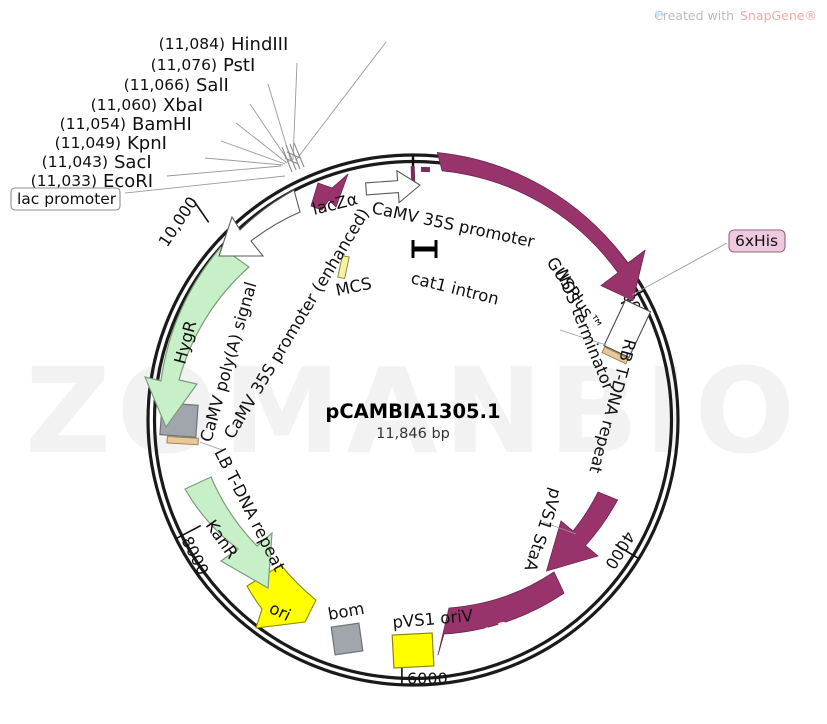 The width and height of the screenshot is (827, 724). I want to click on pvs1-staa-leader-line, so click(559, 528).